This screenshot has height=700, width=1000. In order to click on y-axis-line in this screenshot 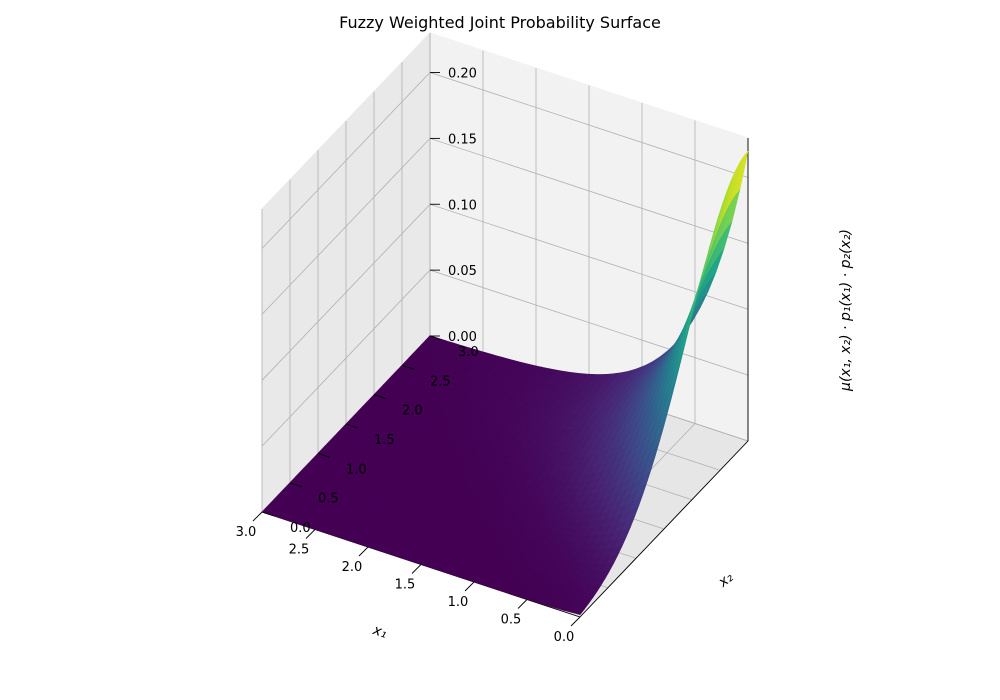, I will do `click(664, 529)`.